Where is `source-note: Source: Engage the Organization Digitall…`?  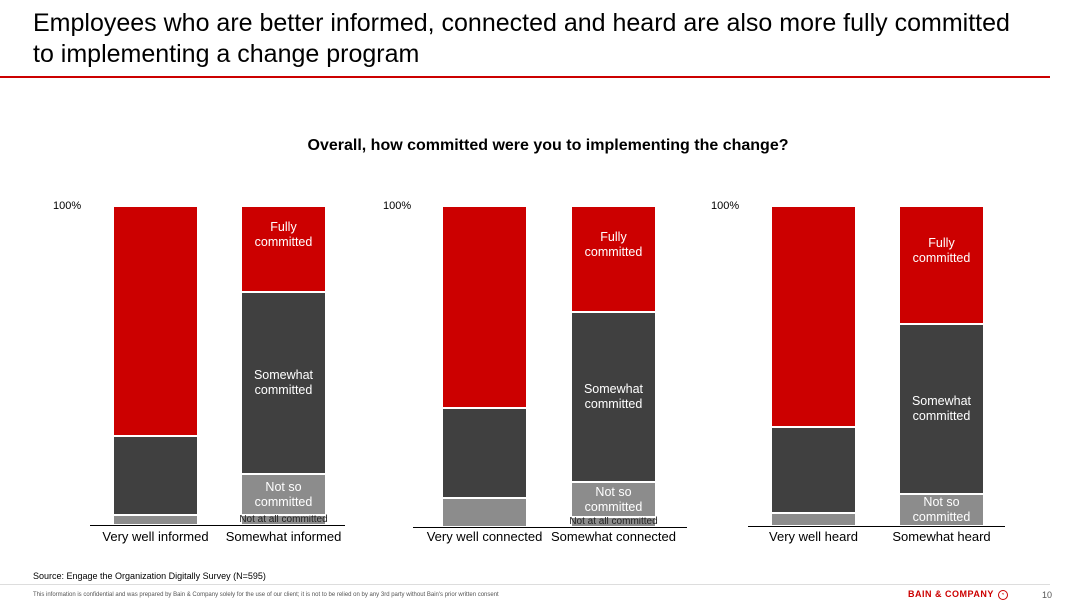
source-note: Source: Engage the Organization Digitall… is located at coordinates (149, 576).